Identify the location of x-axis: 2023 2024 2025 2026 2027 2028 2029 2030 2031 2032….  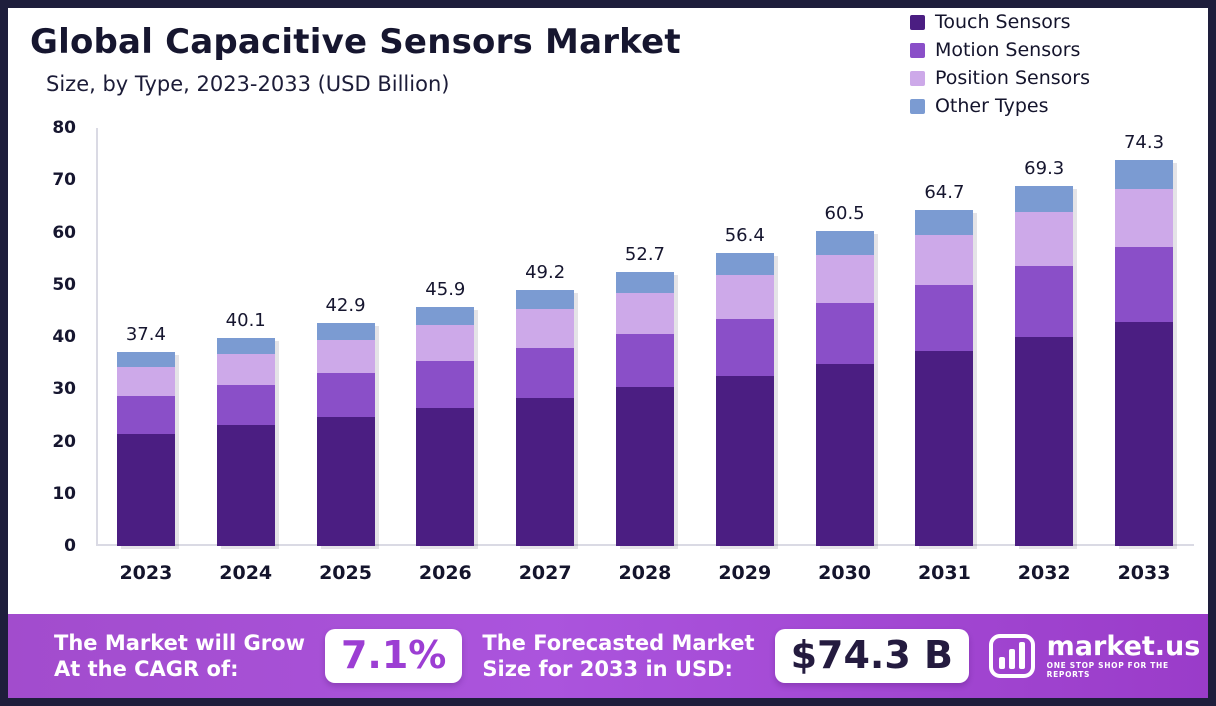
(645, 573).